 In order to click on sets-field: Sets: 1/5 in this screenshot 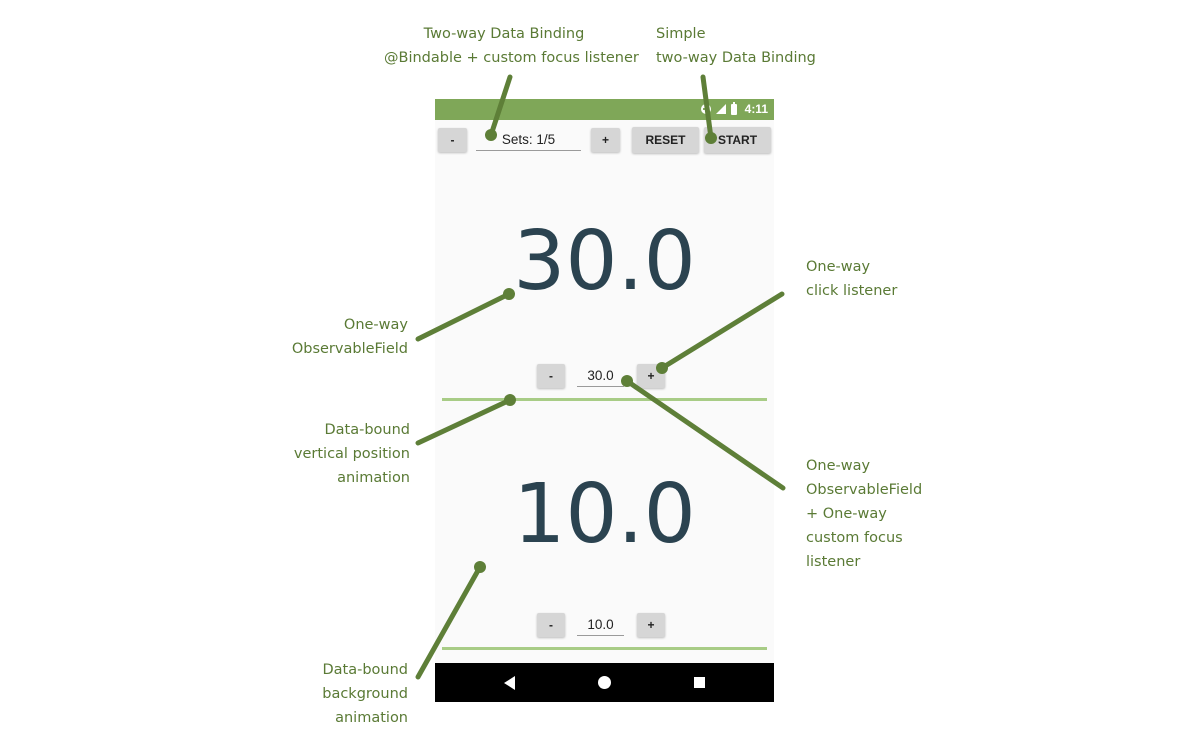, I will do `click(528, 140)`.